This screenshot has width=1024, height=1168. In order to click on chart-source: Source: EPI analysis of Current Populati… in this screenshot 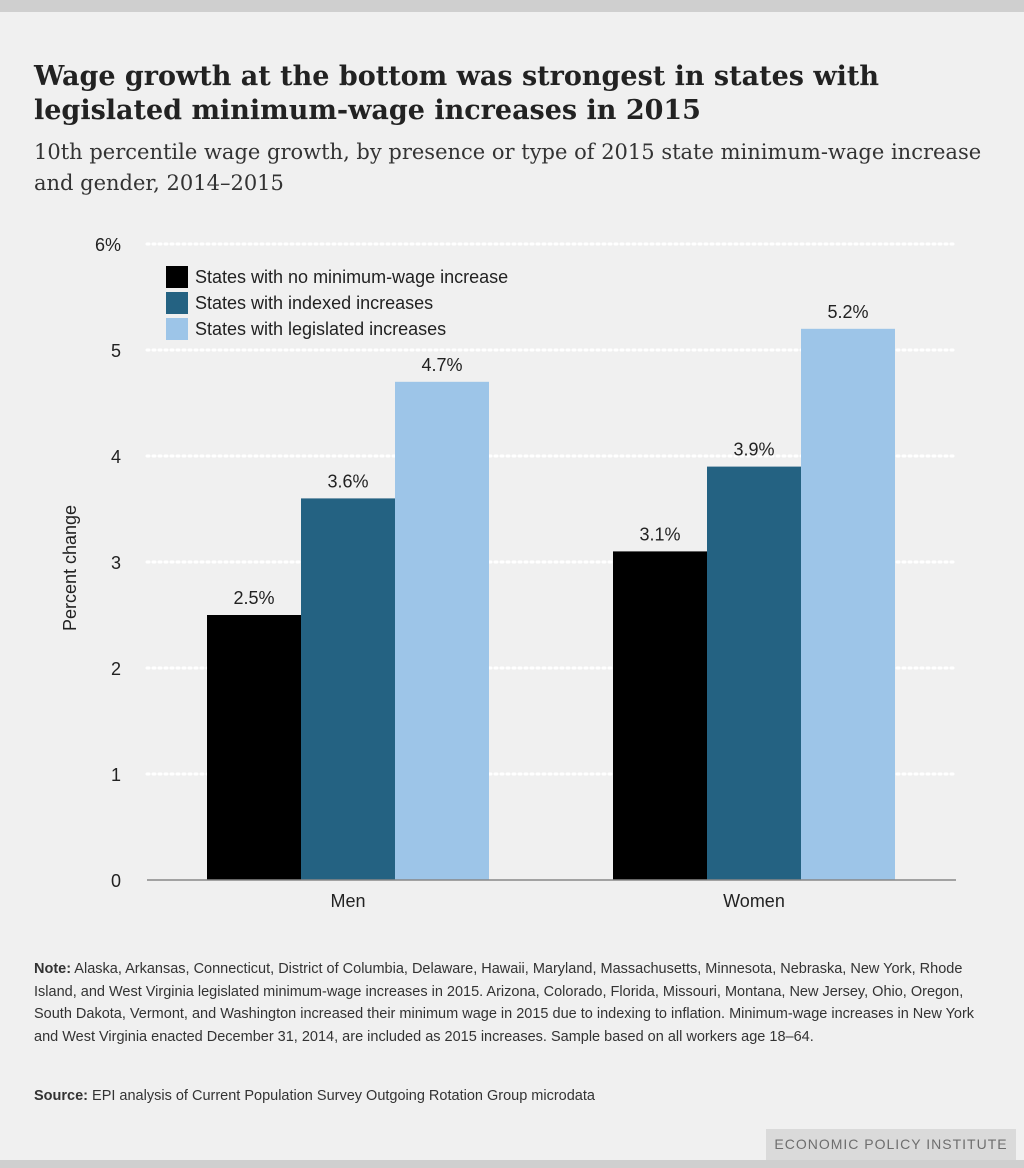, I will do `click(514, 1096)`.